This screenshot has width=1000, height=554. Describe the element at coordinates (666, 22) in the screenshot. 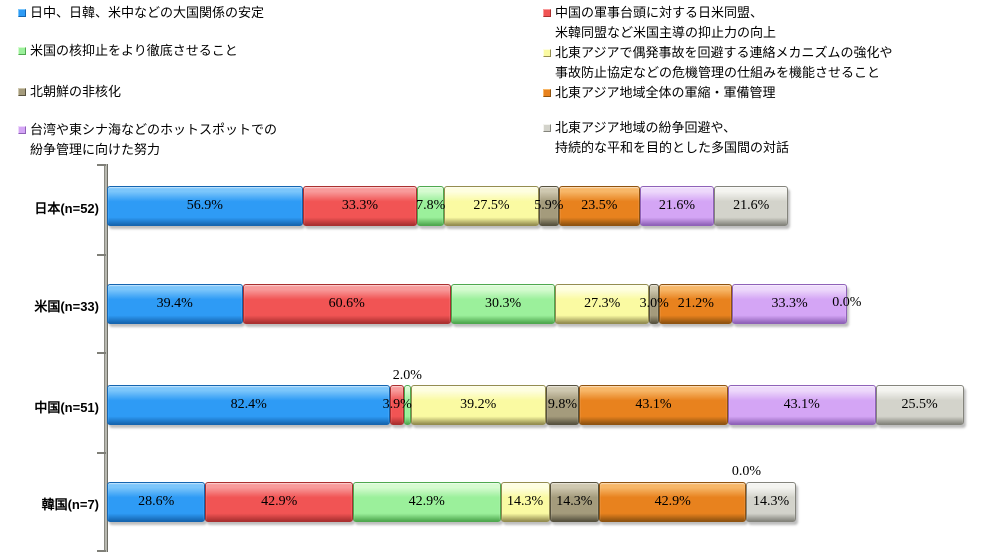

I see `legend-label: 中国の軍事台頭に対する日米同盟、 米韓同盟など米国主導の抑止力の向上` at that location.